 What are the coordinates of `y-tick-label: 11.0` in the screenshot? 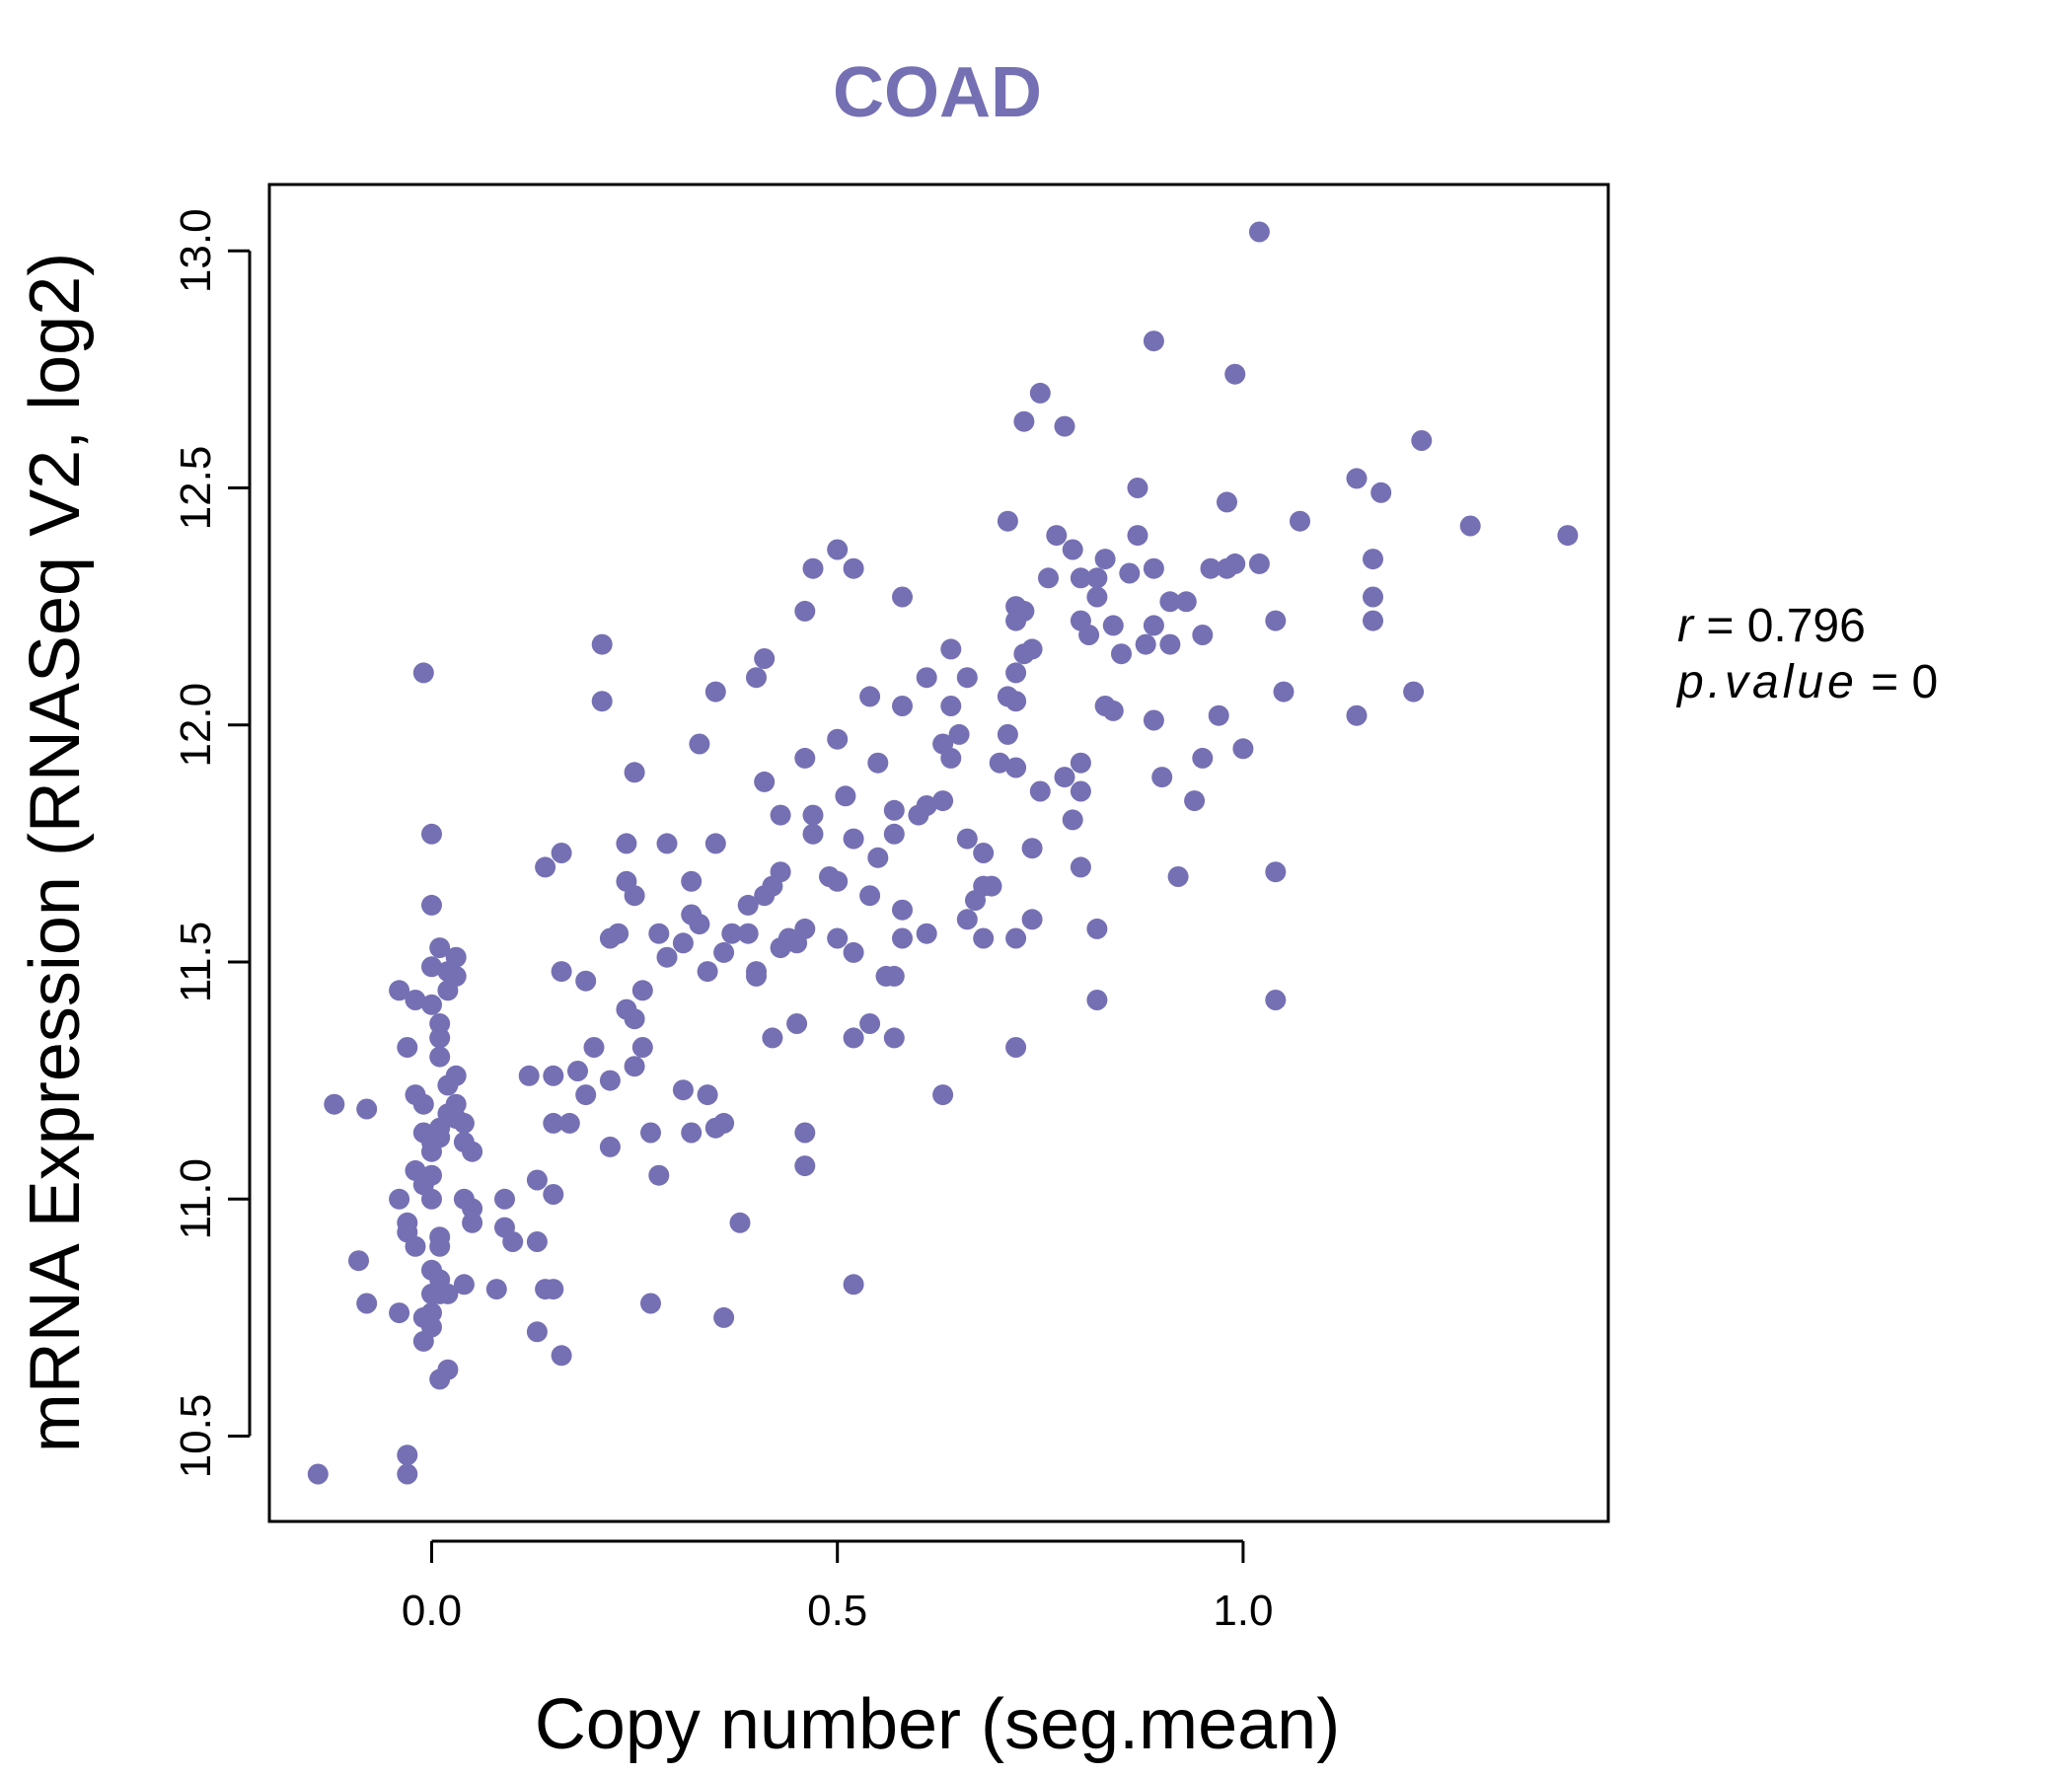 It's located at (196, 1199).